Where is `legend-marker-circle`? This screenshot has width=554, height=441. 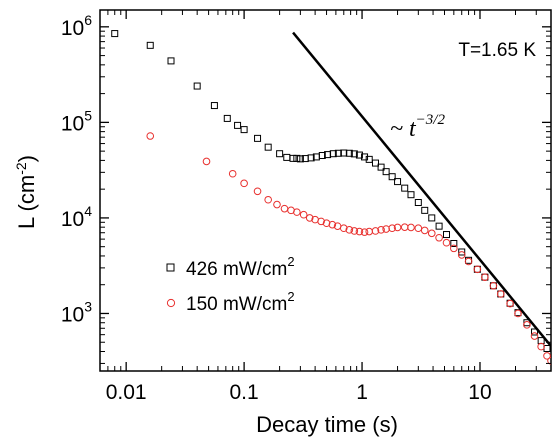 legend-marker-circle is located at coordinates (171, 303).